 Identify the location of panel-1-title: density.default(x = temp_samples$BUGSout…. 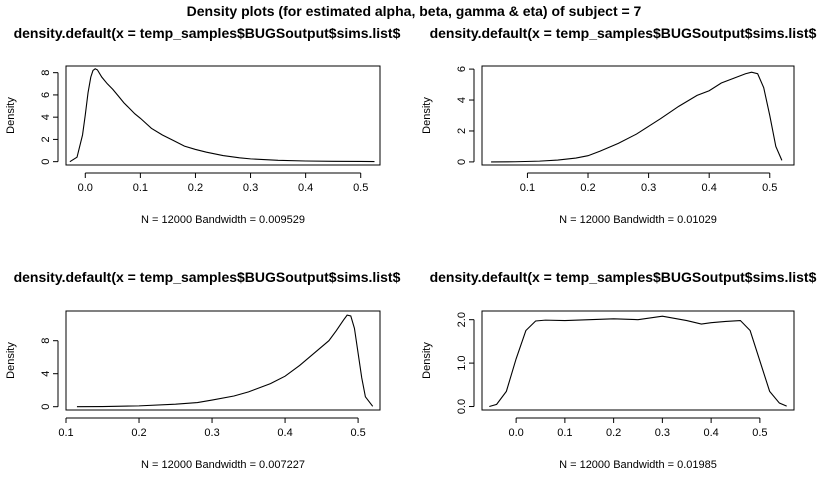
(207, 33).